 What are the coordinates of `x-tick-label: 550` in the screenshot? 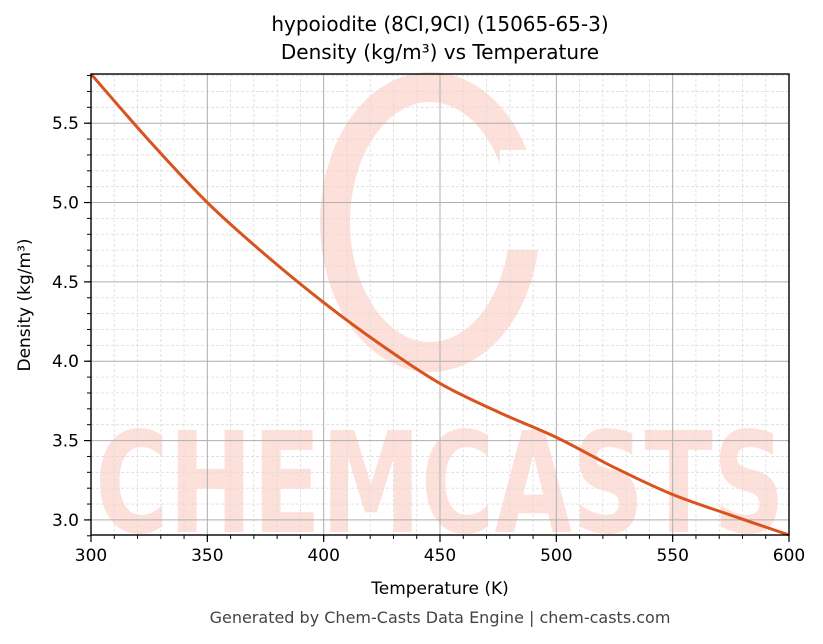 It's located at (672, 556).